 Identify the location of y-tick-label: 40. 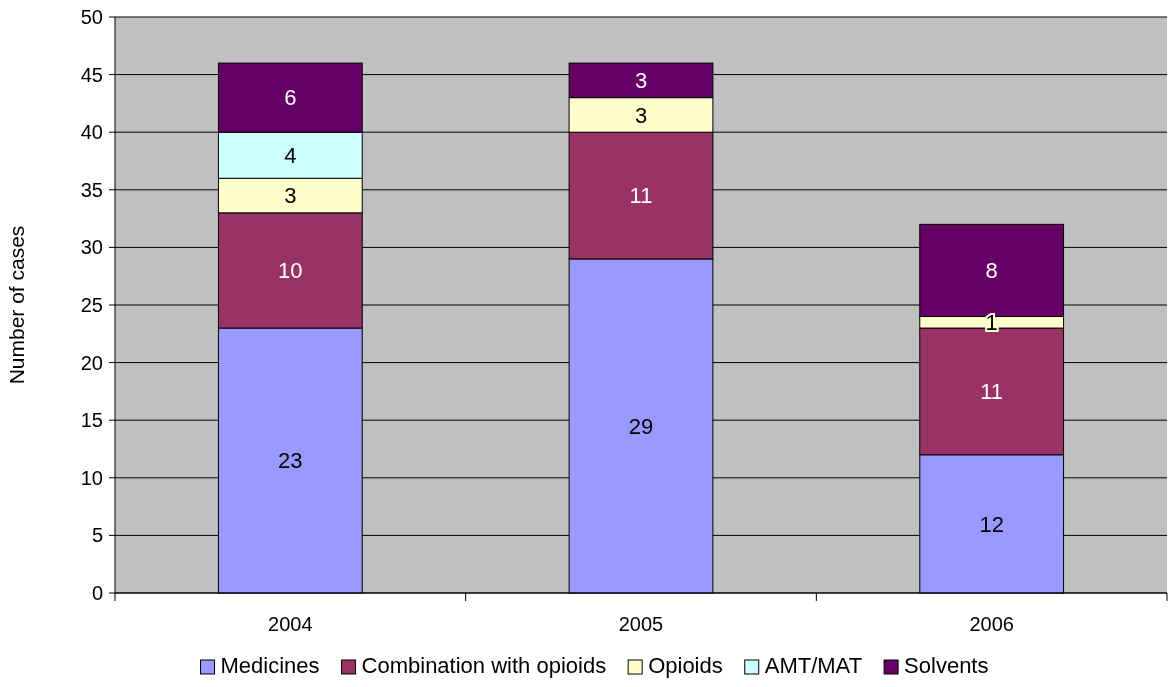
(91, 132).